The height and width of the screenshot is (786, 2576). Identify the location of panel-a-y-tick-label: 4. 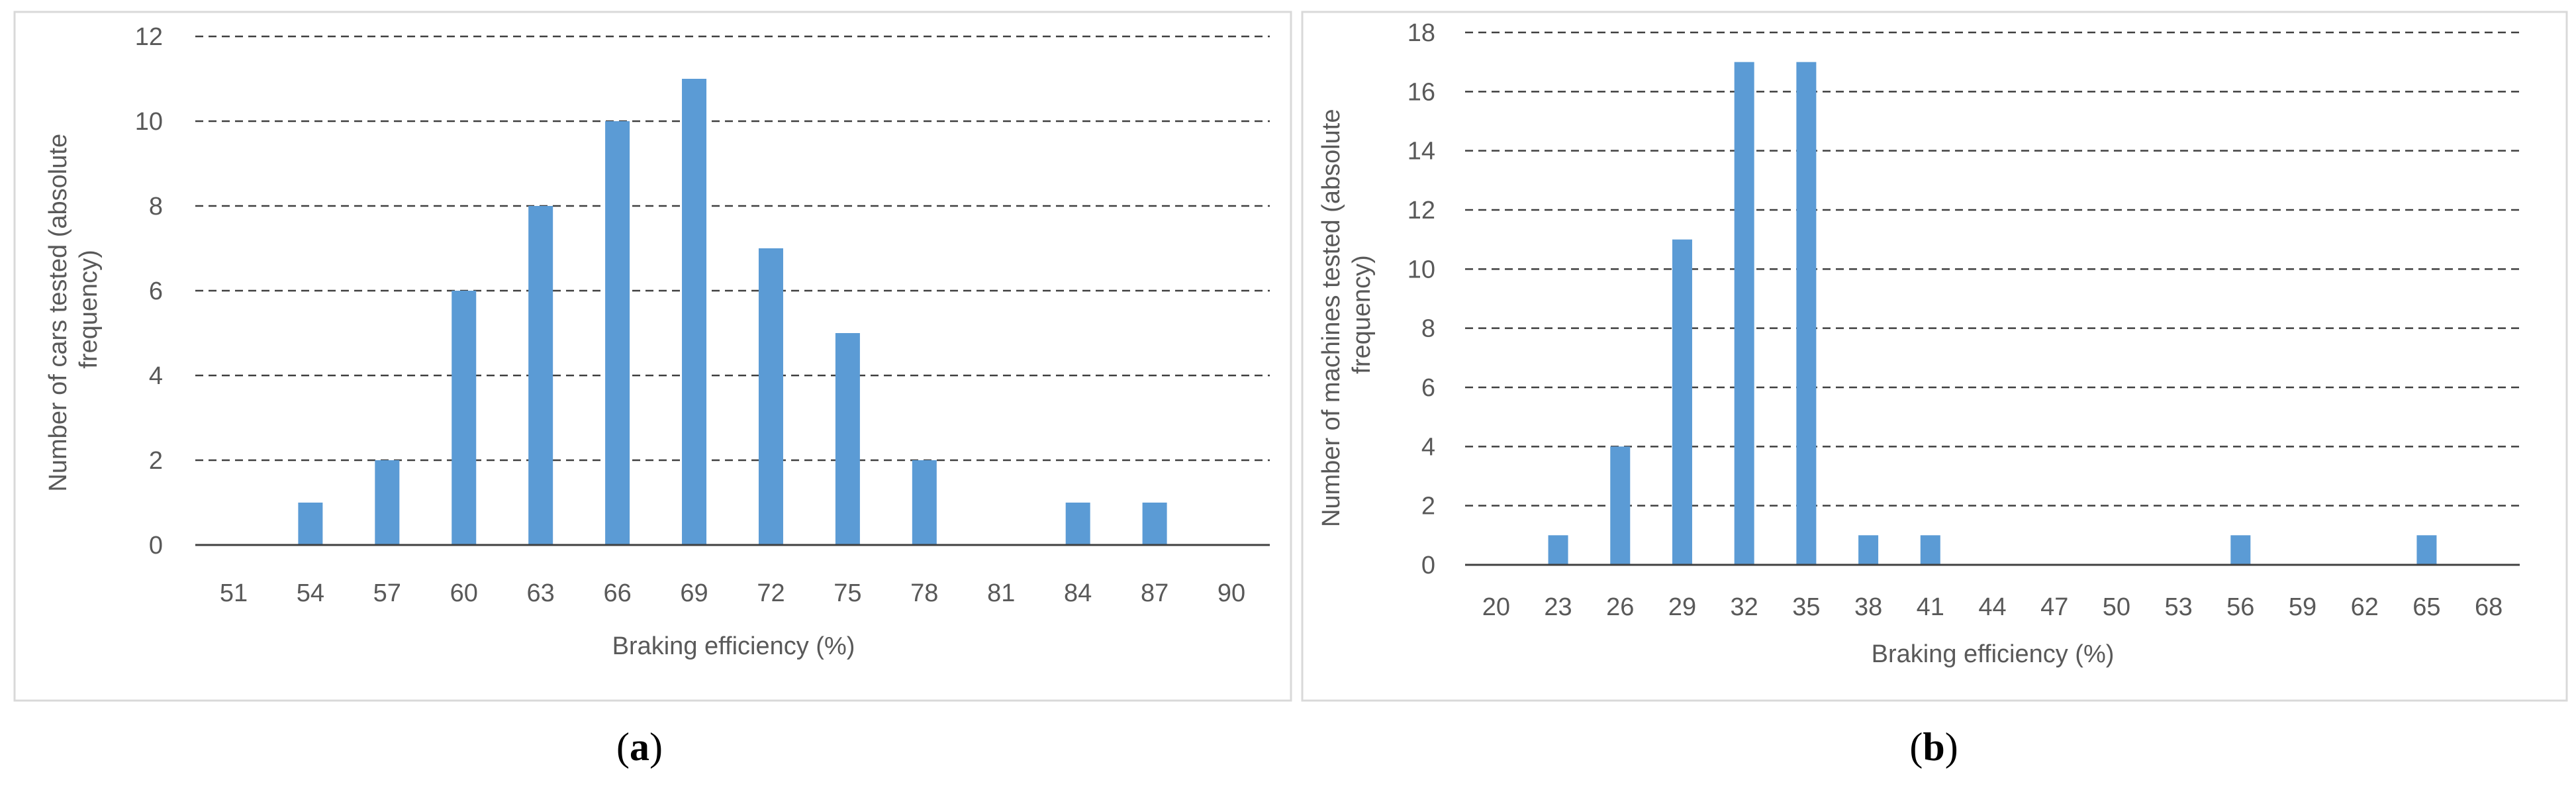
(156, 376).